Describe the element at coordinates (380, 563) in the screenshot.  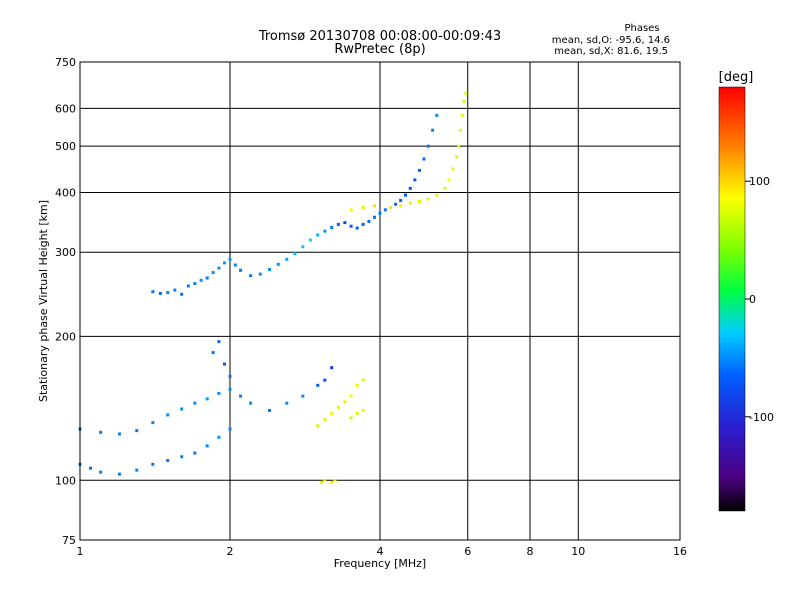
I see `x-axis-label: Frequency [MHz]` at that location.